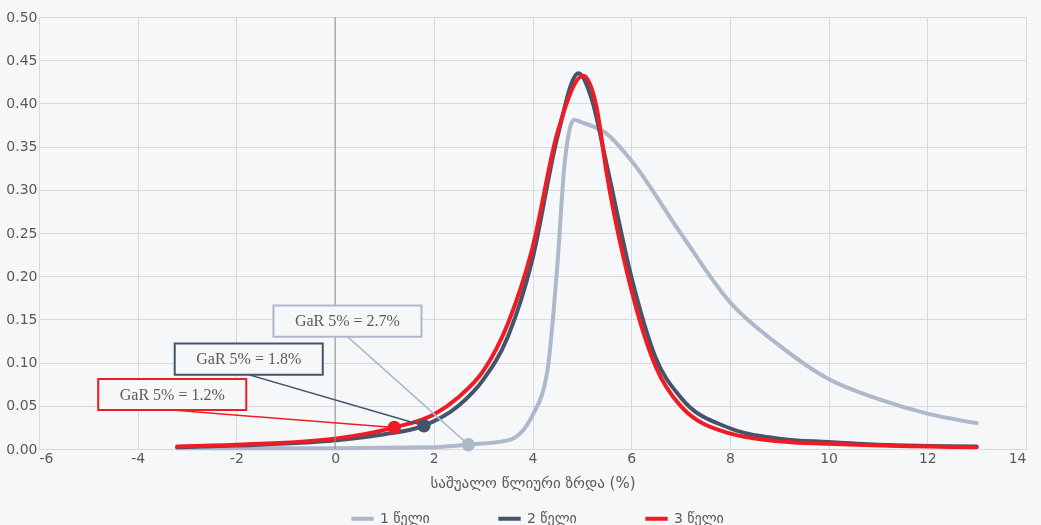  I want to click on x-tick-label: 10, so click(829, 457).